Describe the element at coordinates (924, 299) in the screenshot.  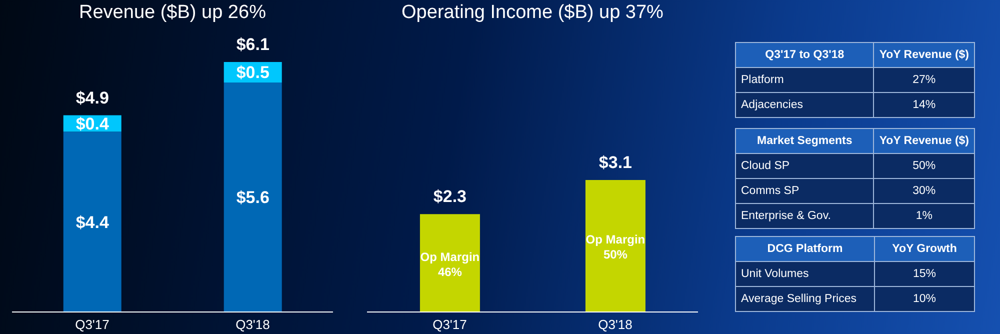
I see `text: 10%` at that location.